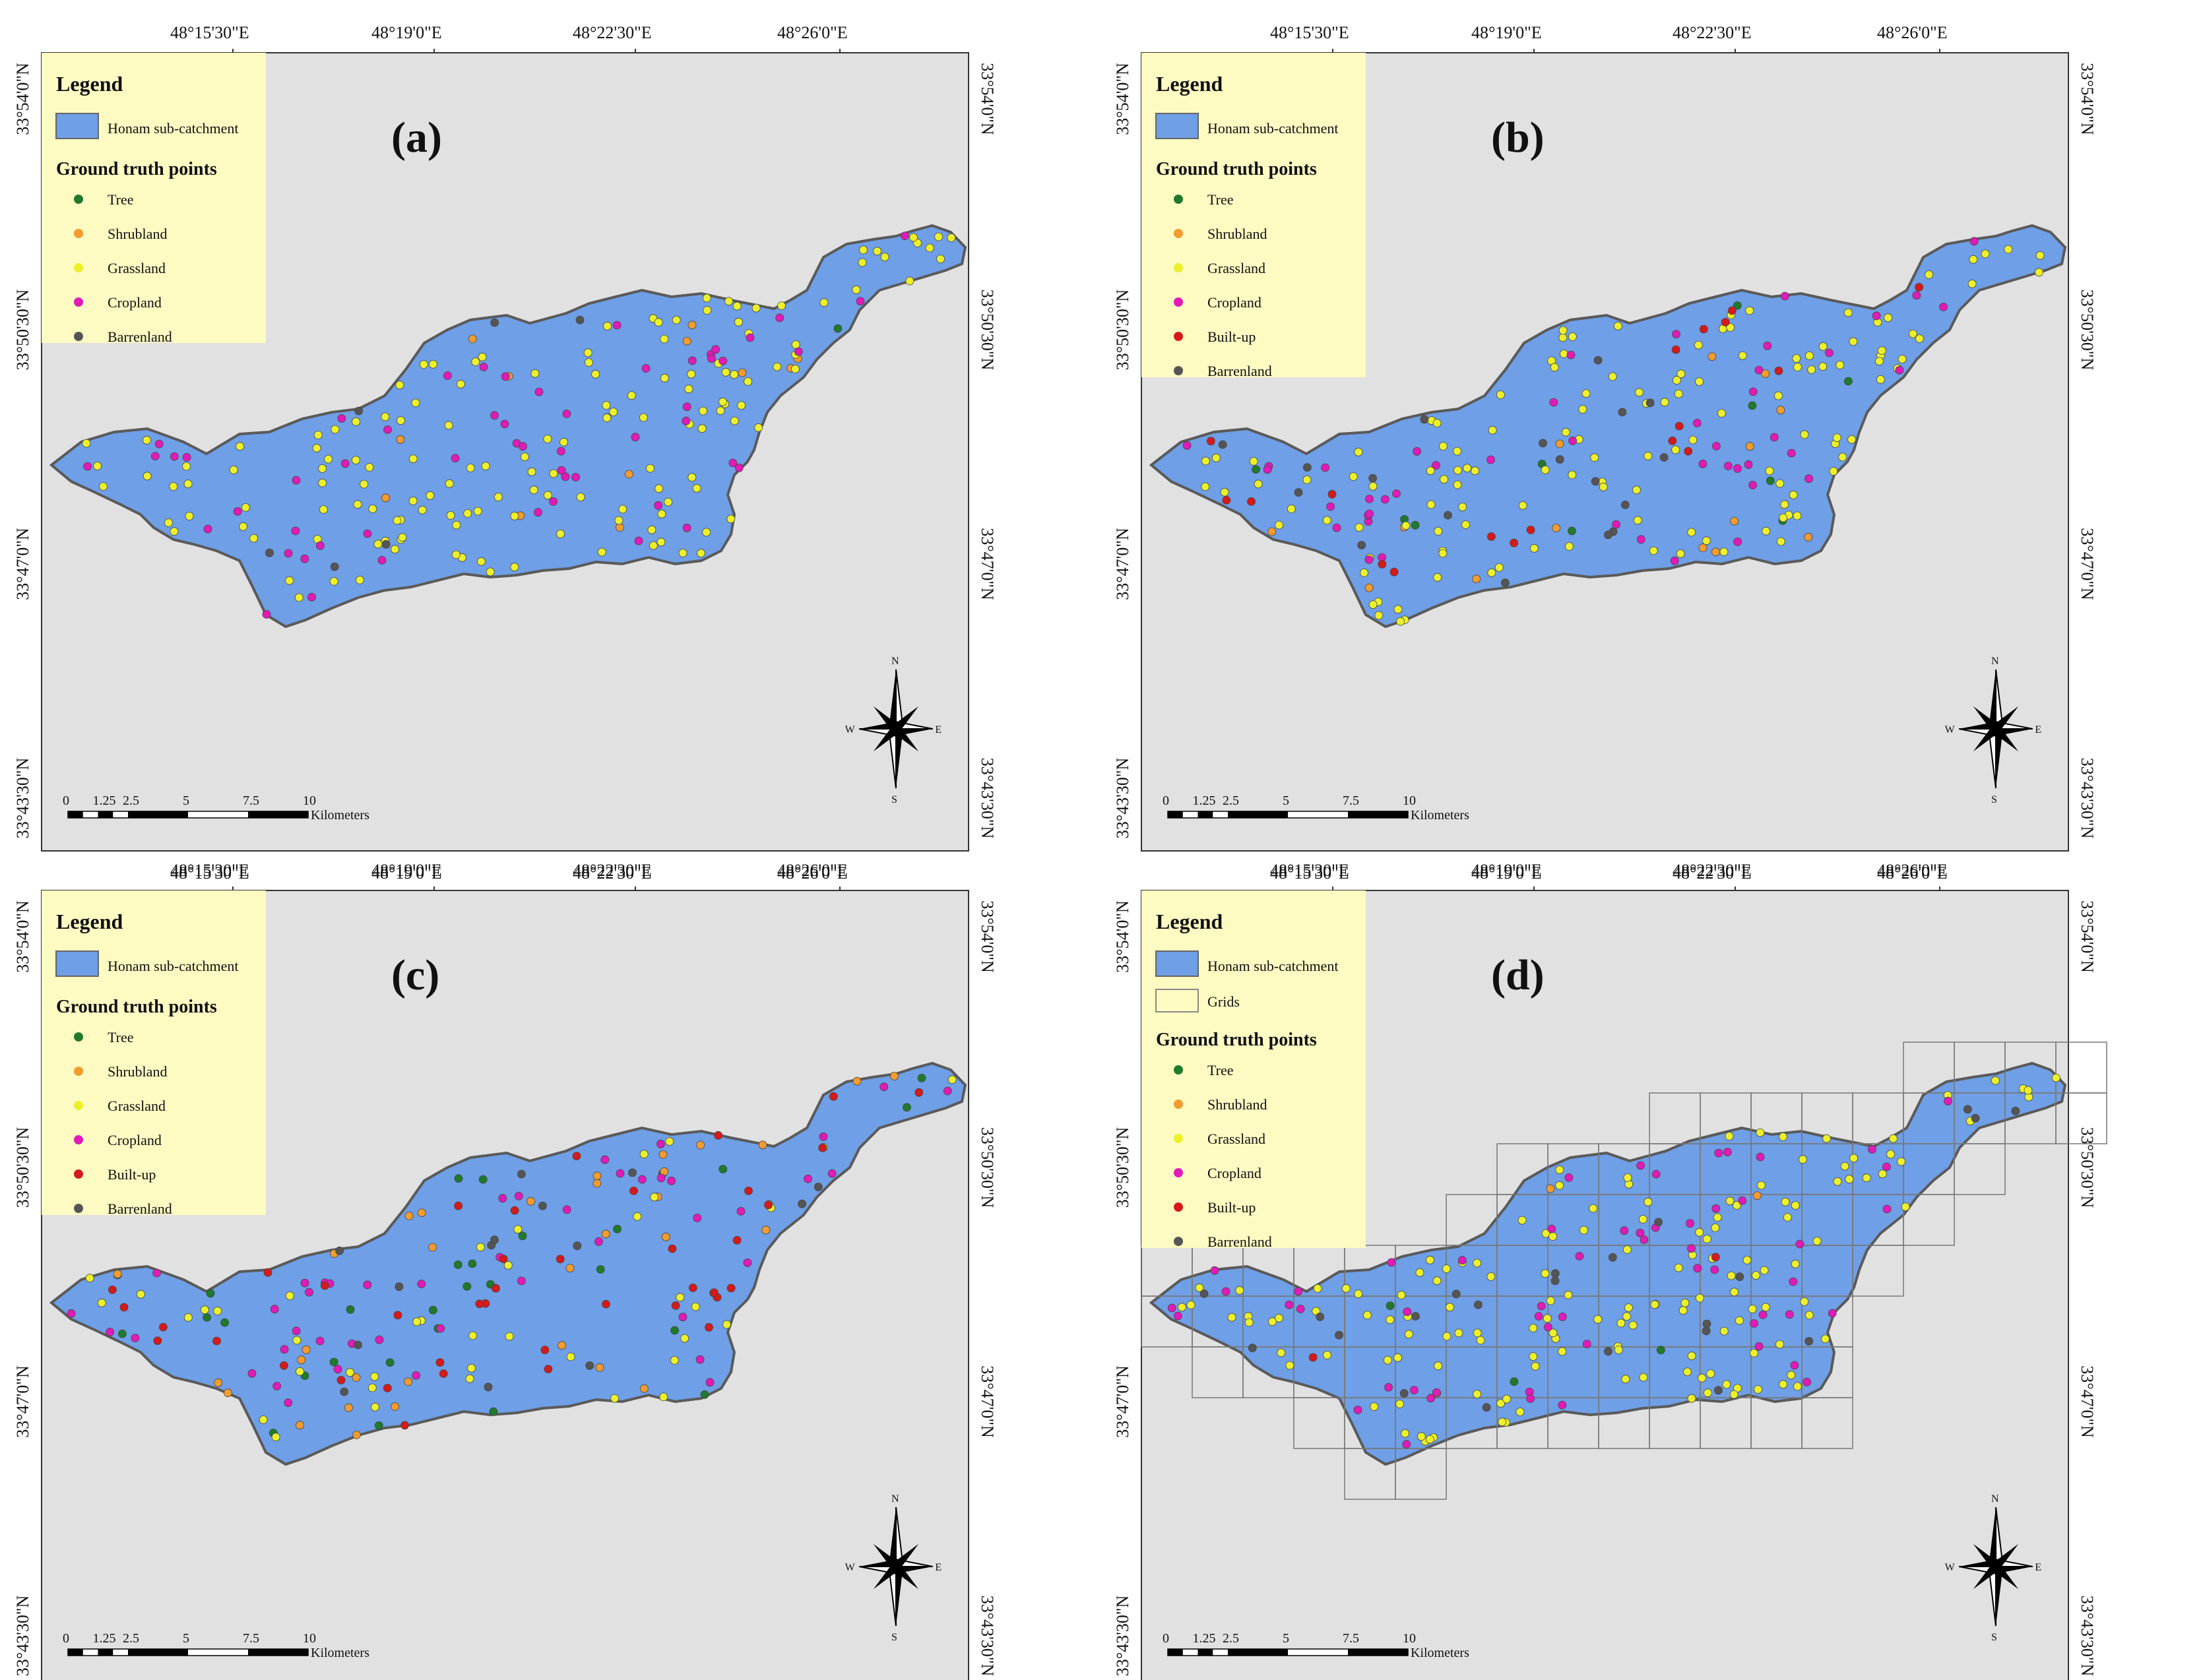 This screenshot has width=2203, height=1680. Describe the element at coordinates (104, 800) in the screenshot. I see `scale-tick-label: 1.25` at that location.